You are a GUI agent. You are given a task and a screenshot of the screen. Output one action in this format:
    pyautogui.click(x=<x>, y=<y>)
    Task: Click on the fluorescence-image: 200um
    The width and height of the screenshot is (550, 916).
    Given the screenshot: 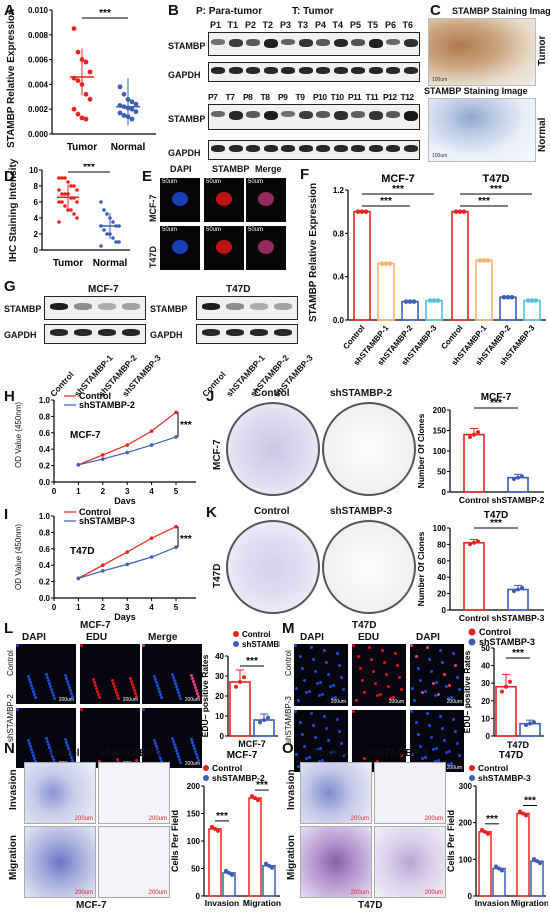 What is the action you would take?
    pyautogui.click(x=321, y=741)
    